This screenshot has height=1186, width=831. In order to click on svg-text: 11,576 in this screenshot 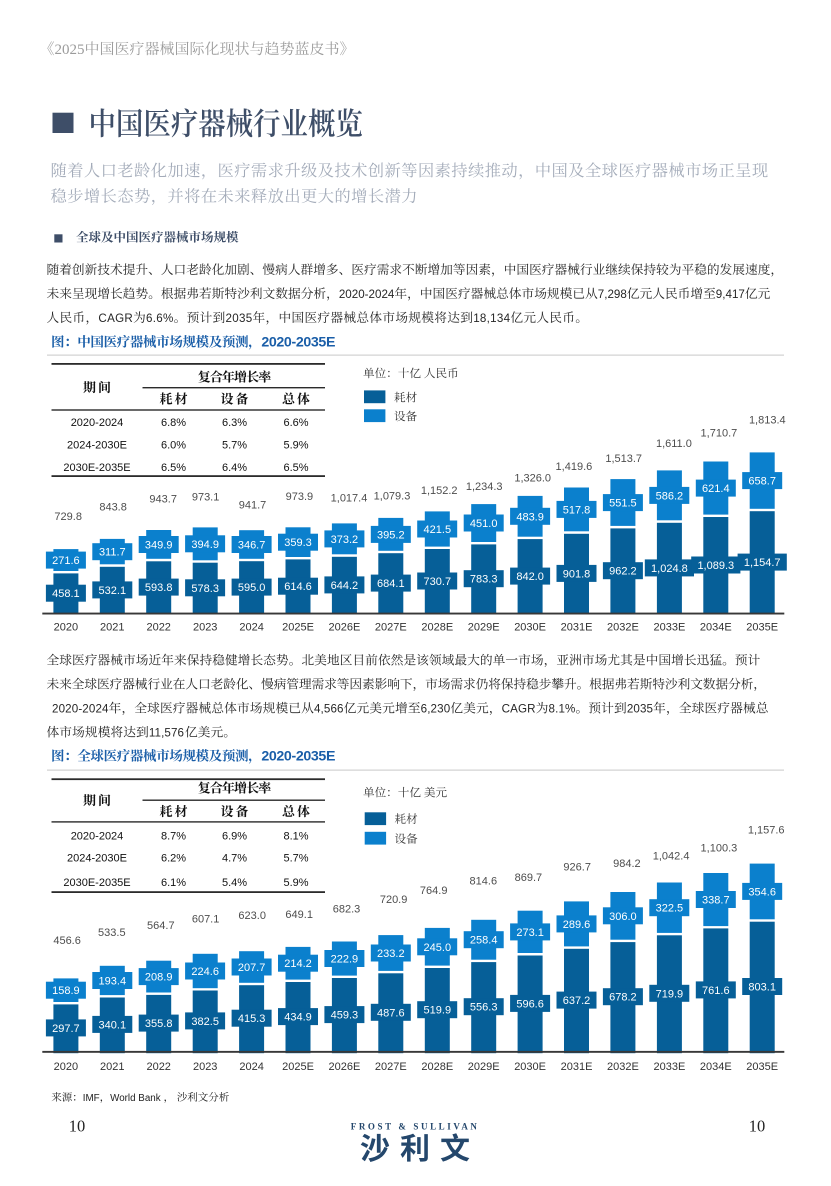, I will do `click(166, 733)`.